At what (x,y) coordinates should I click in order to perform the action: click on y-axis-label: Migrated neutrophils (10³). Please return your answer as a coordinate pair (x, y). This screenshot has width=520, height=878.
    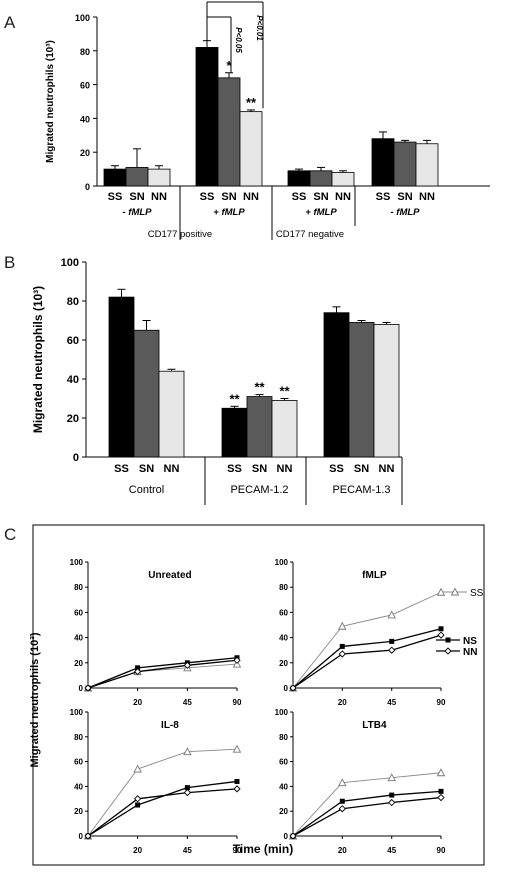
    Looking at the image, I should click on (50, 101).